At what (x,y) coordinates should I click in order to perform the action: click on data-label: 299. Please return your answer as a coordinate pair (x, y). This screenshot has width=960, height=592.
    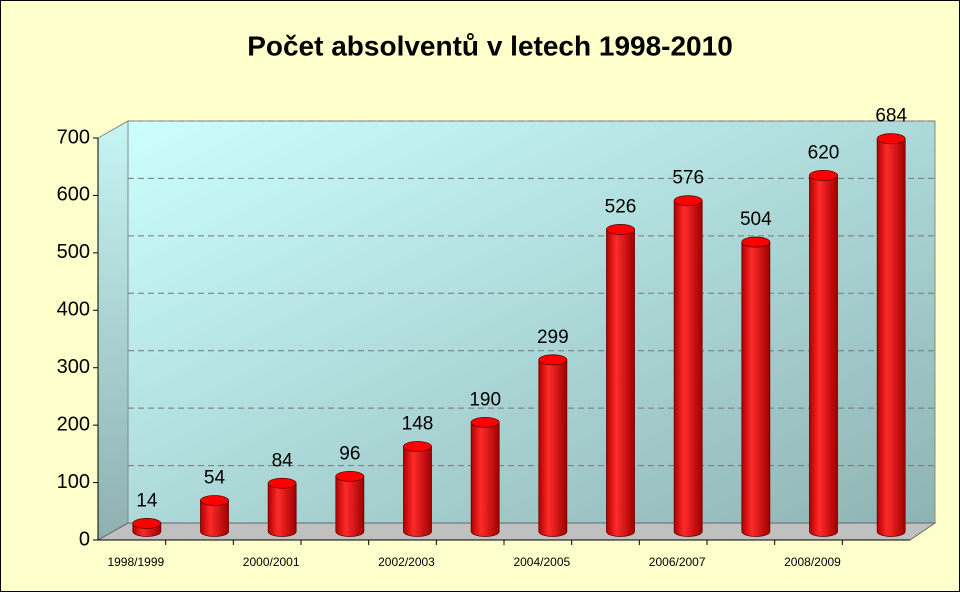
    Looking at the image, I should click on (553, 337).